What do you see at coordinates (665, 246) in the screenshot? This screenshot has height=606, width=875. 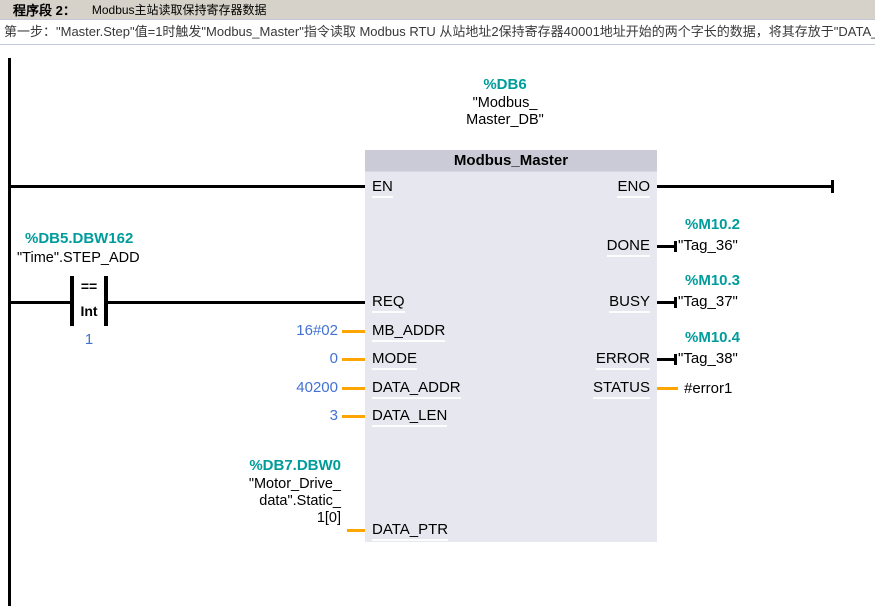 I see `wire-done` at bounding box center [665, 246].